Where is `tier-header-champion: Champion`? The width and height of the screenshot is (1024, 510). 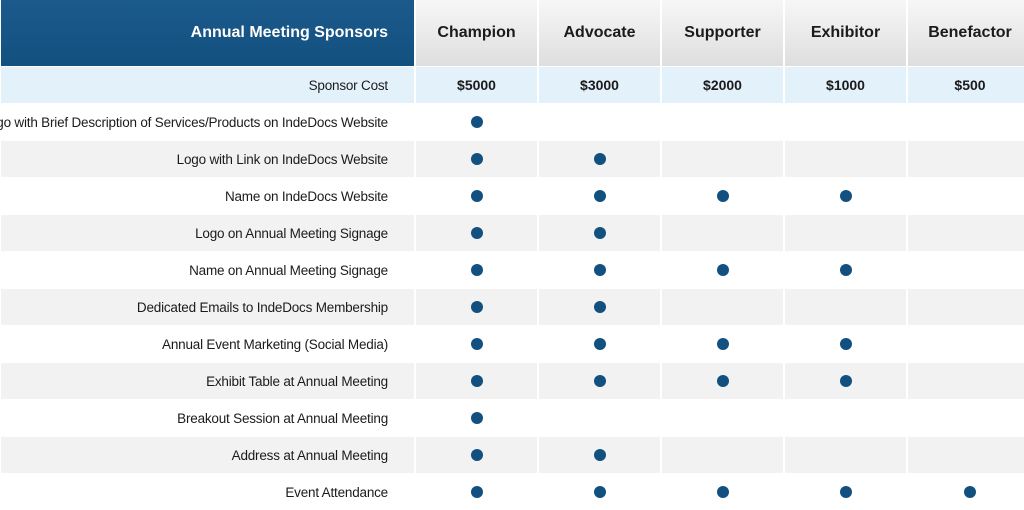
tier-header-champion: Champion is located at coordinates (476, 33).